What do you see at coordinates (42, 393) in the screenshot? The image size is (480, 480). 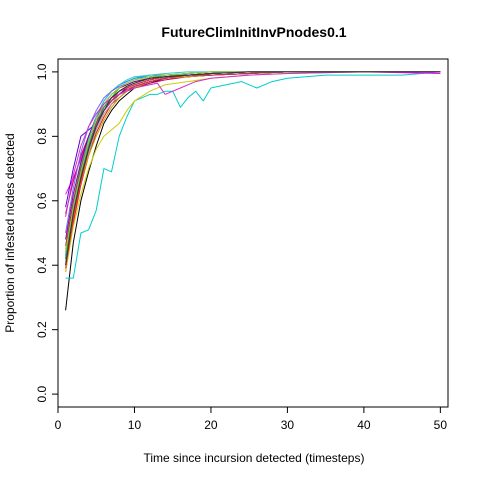 I see `y-tick-label: 0.0` at bounding box center [42, 393].